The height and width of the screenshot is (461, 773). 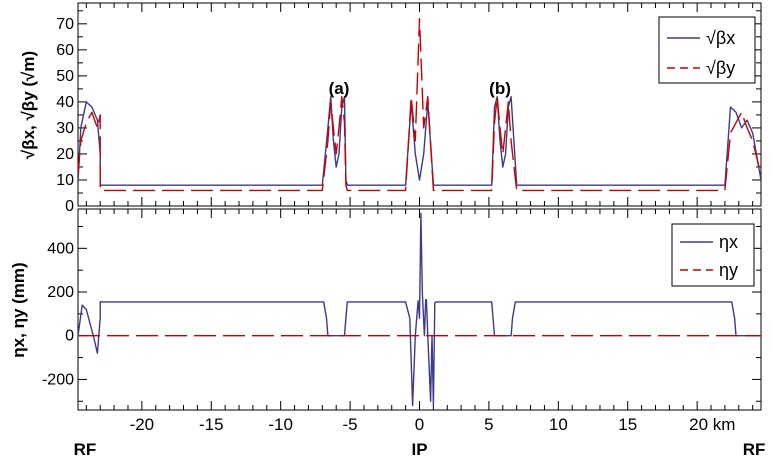 I want to click on bottom-legend-label-ex: ηx, so click(x=728, y=242).